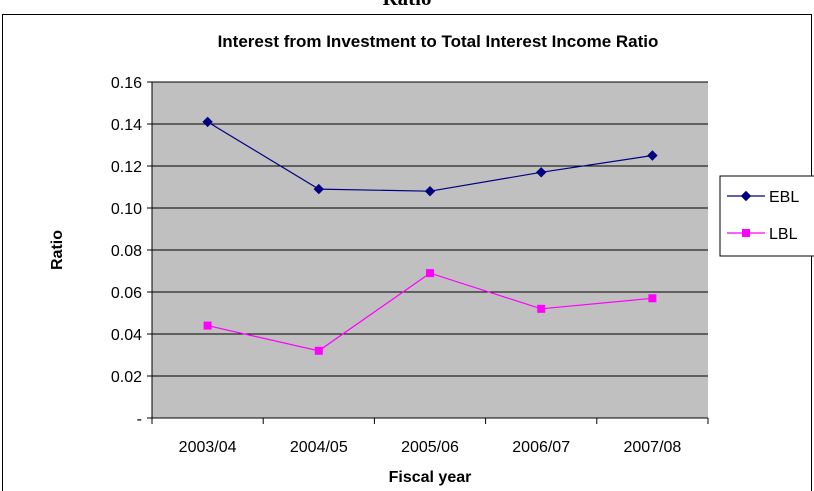 Image resolution: width=814 pixels, height=491 pixels. Describe the element at coordinates (407, 5) in the screenshot. I see `page-caption-fragment: Ratio` at that location.